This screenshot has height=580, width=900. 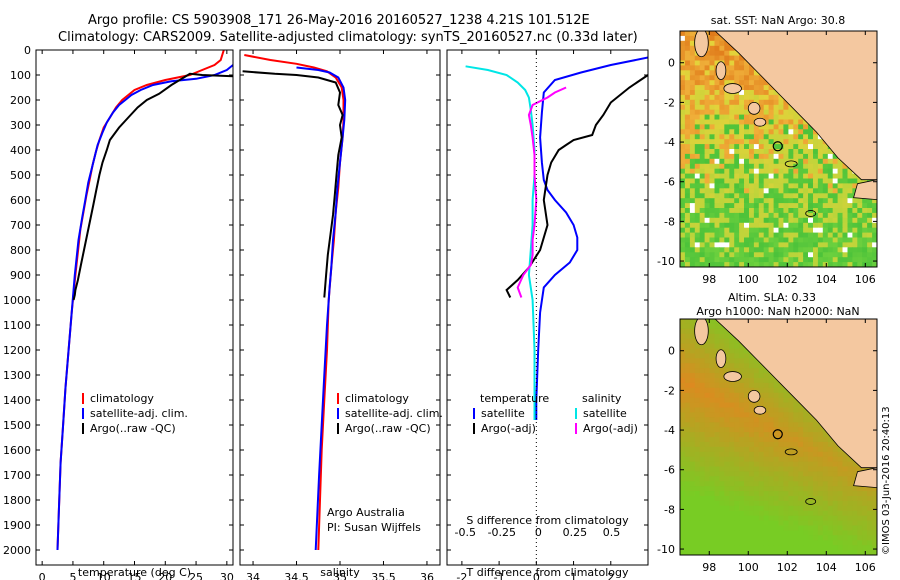 I want to click on s-tick-label: 0, so click(x=538, y=532).